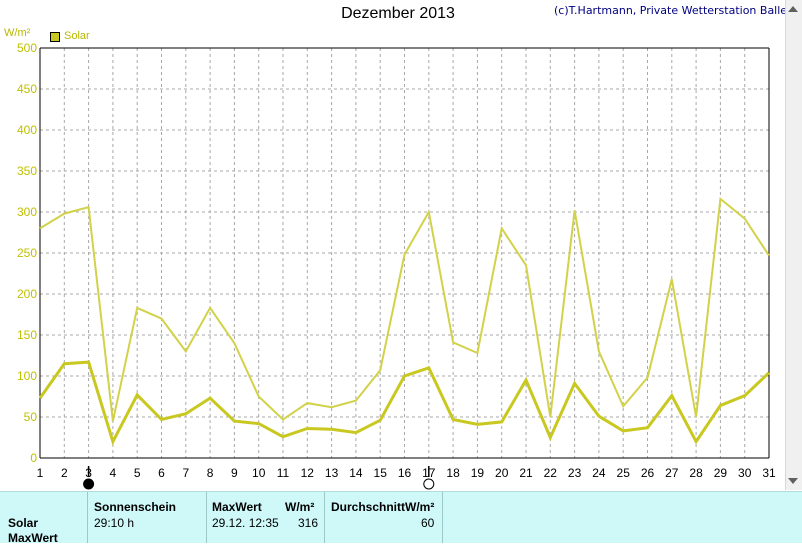 Image resolution: width=802 pixels, height=545 pixels. I want to click on x-tick-label: 16, so click(405, 473).